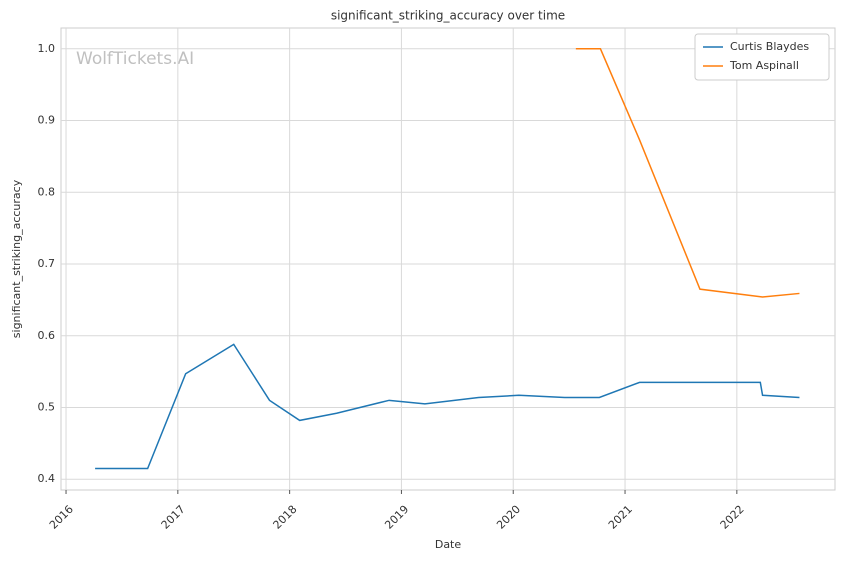  What do you see at coordinates (448, 16) in the screenshot?
I see `chart-title: significant_striking_accuracy over time` at bounding box center [448, 16].